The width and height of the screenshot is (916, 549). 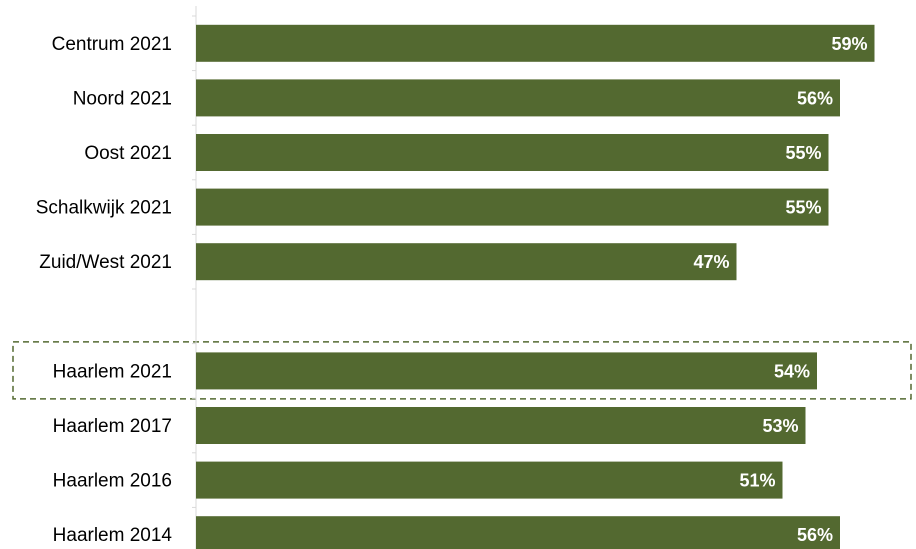 I want to click on category-label: Haarlem 2014, so click(x=113, y=535).